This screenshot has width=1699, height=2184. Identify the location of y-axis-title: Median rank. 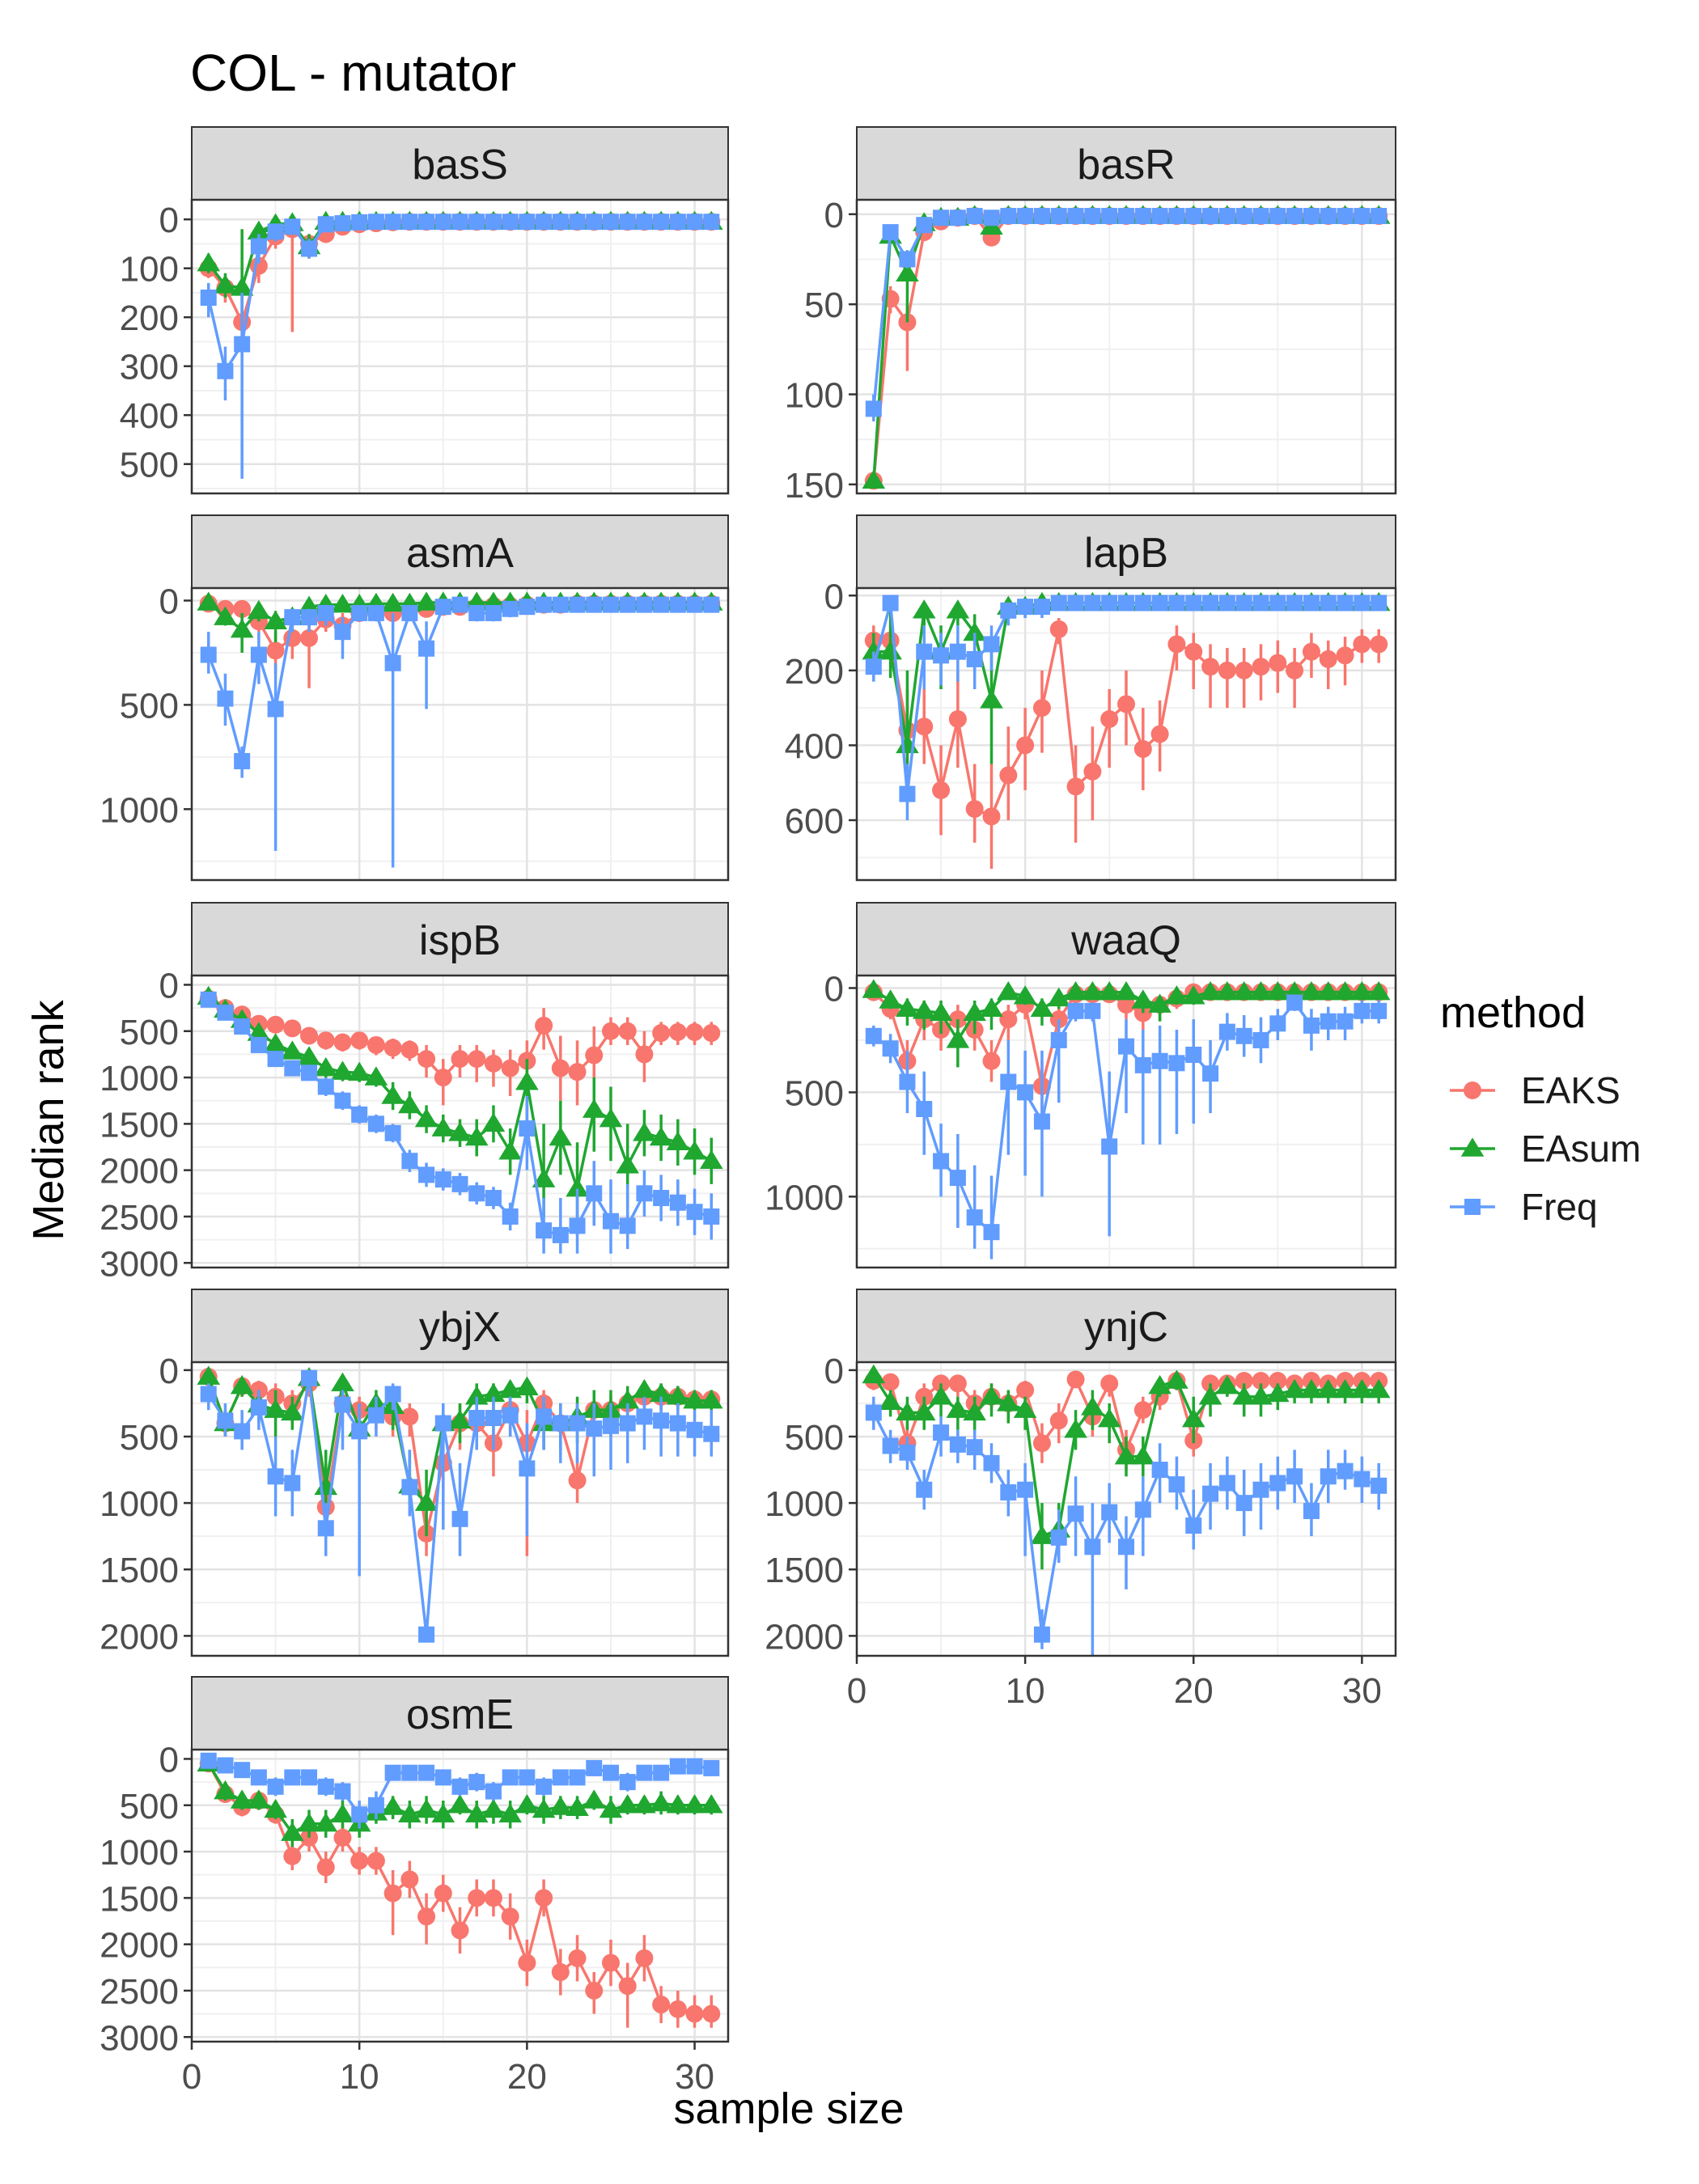
(48, 1119).